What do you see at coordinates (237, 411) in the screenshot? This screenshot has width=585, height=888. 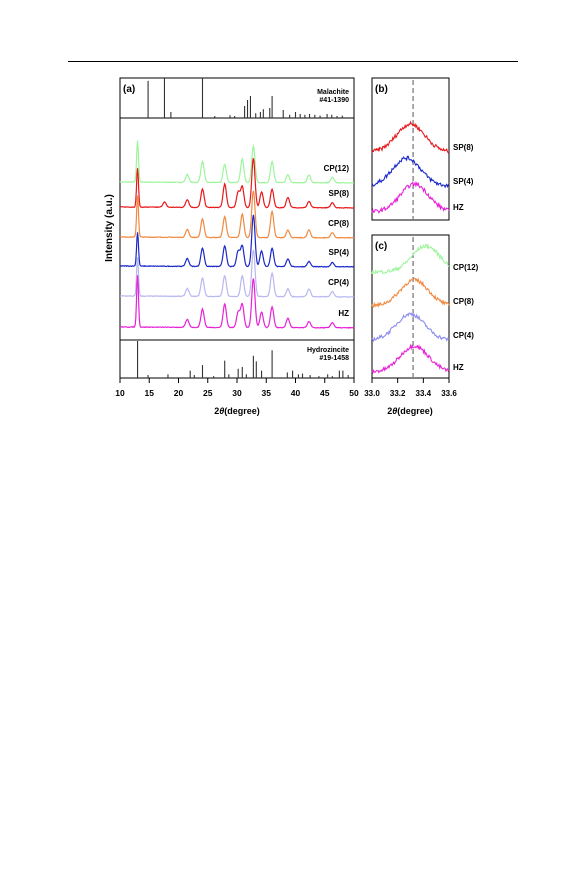 I see `panel-a-x-axis-label: 2θ(degree)` at bounding box center [237, 411].